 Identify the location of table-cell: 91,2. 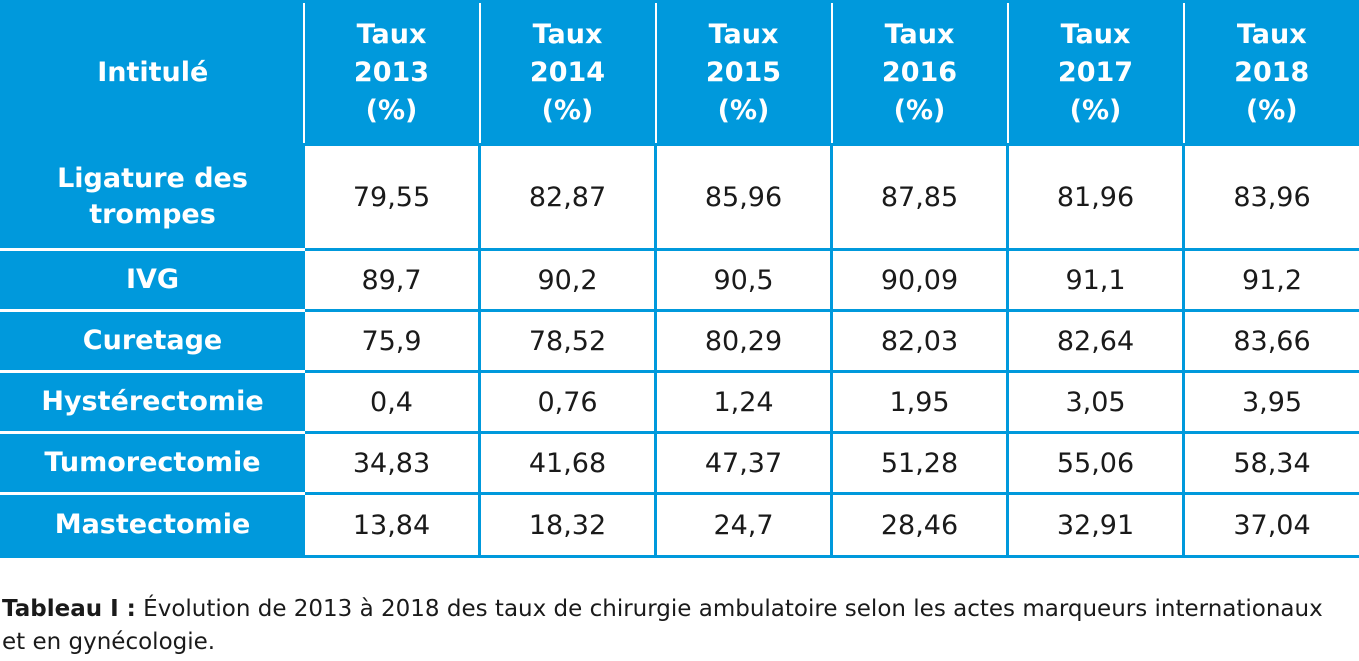
(1270, 280).